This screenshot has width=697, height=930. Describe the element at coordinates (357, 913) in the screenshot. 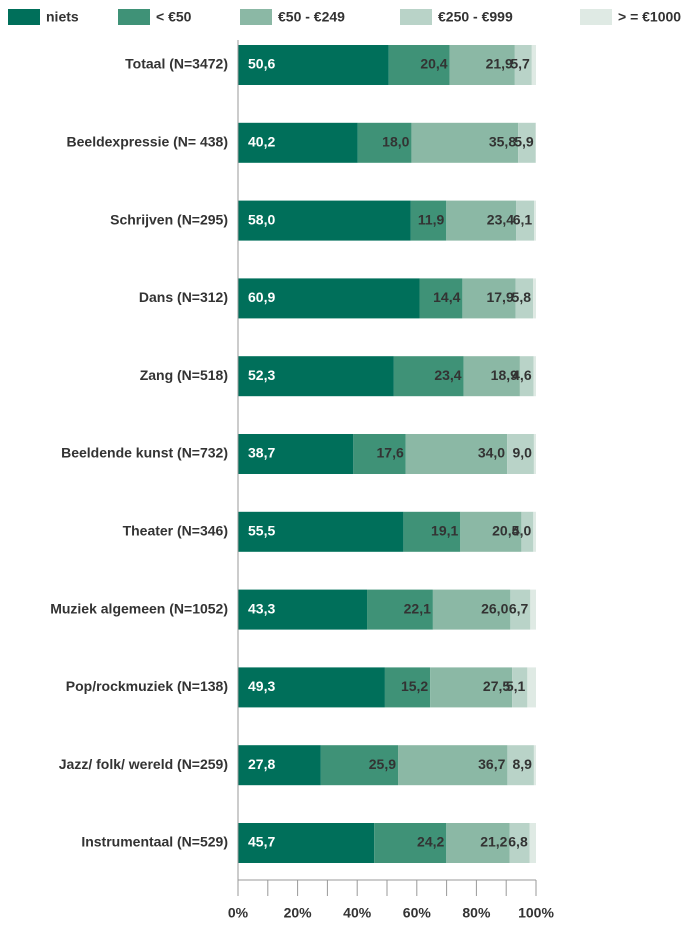

I see `x-tick-label: 40%` at that location.